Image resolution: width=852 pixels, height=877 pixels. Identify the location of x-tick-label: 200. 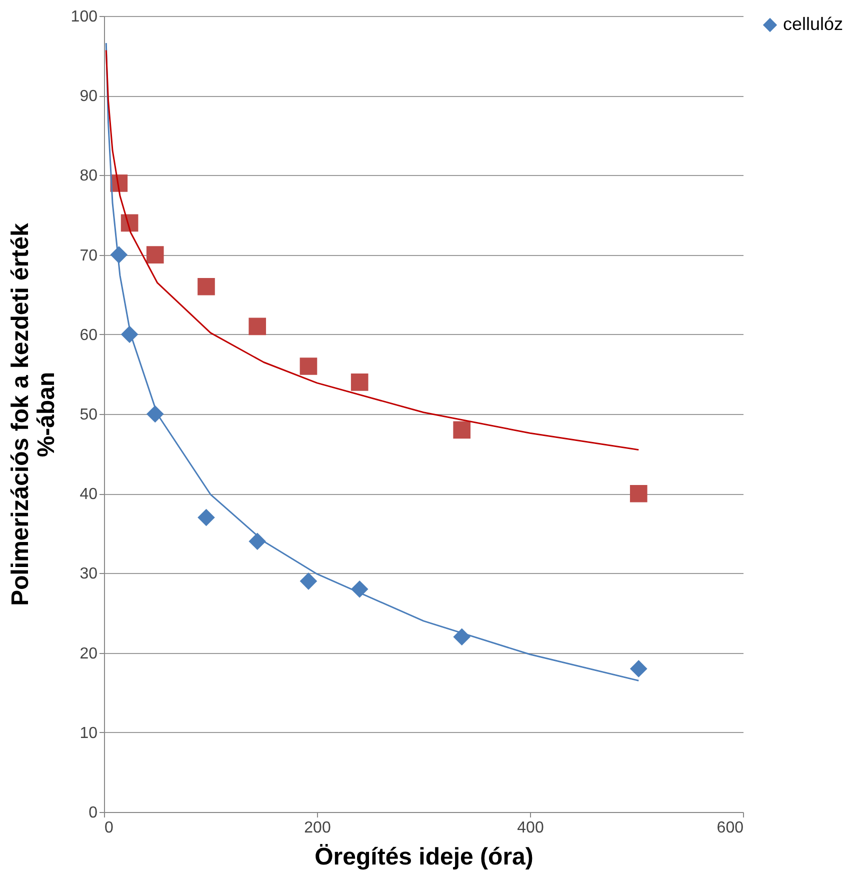
(317, 828).